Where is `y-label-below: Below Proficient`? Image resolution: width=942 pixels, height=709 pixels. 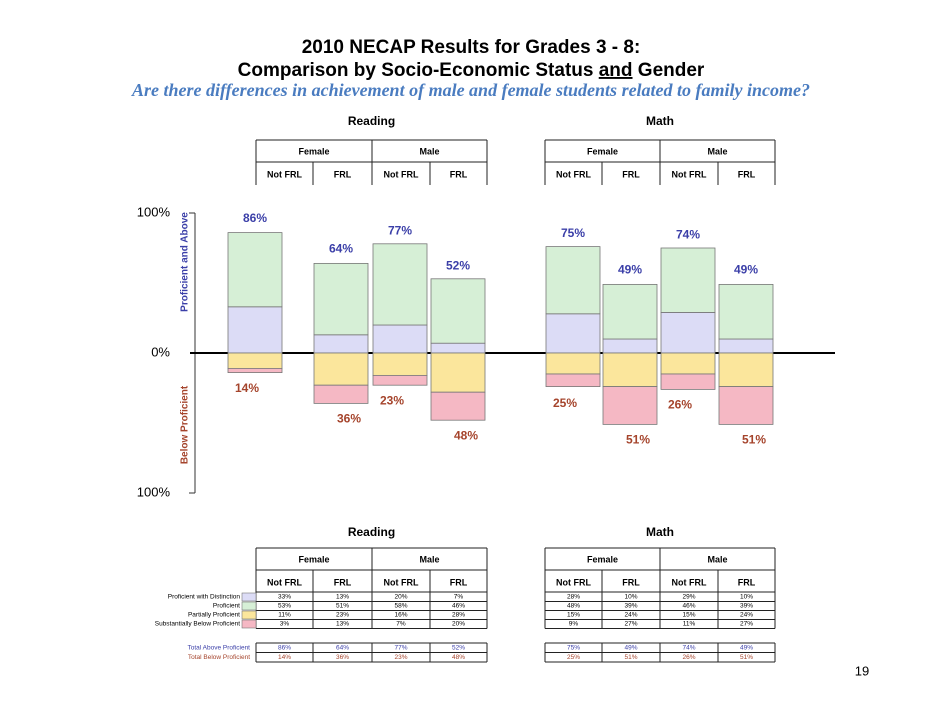 y-label-below: Below Proficient is located at coordinates (185, 424).